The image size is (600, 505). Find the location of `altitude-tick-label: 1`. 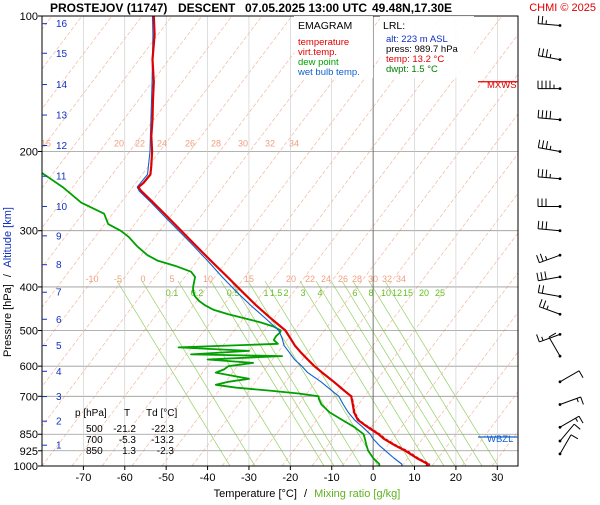

altitude-tick-label: 1 is located at coordinates (59, 446).